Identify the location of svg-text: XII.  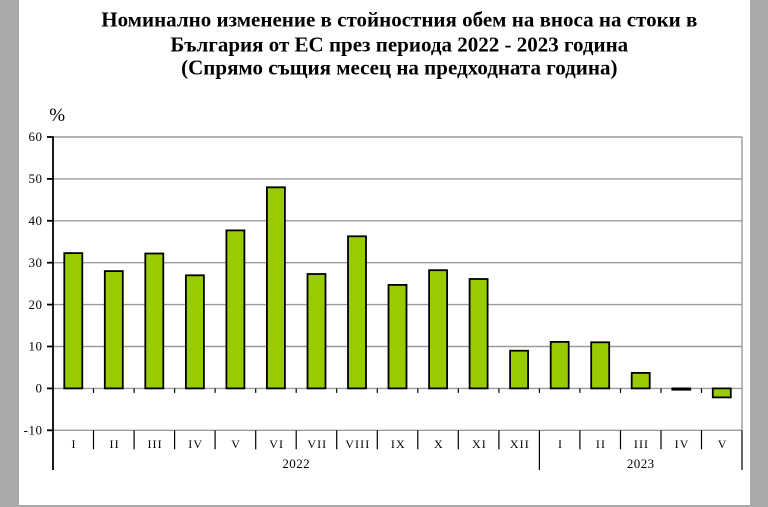
(520, 444).